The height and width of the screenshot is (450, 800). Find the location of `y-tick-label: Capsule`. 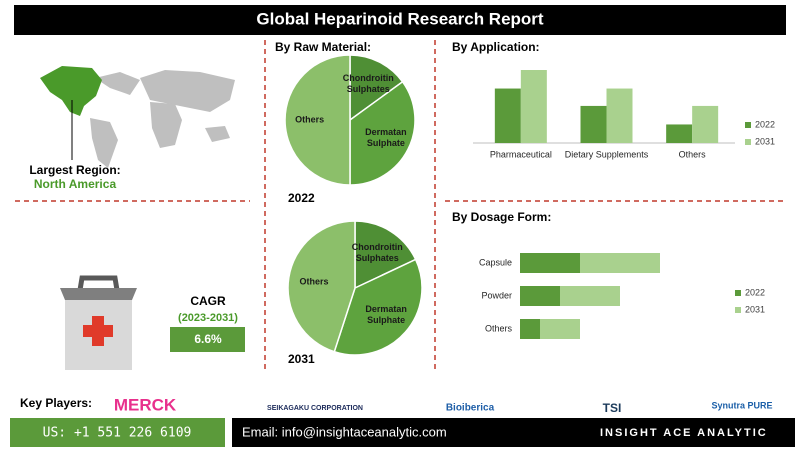

y-tick-label: Capsule is located at coordinates (495, 262).